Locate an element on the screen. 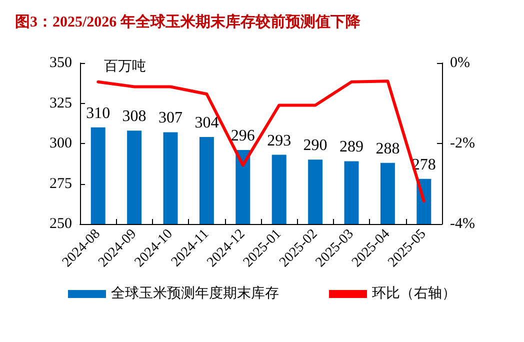  y-tick-label: 350 is located at coordinates (61, 63).